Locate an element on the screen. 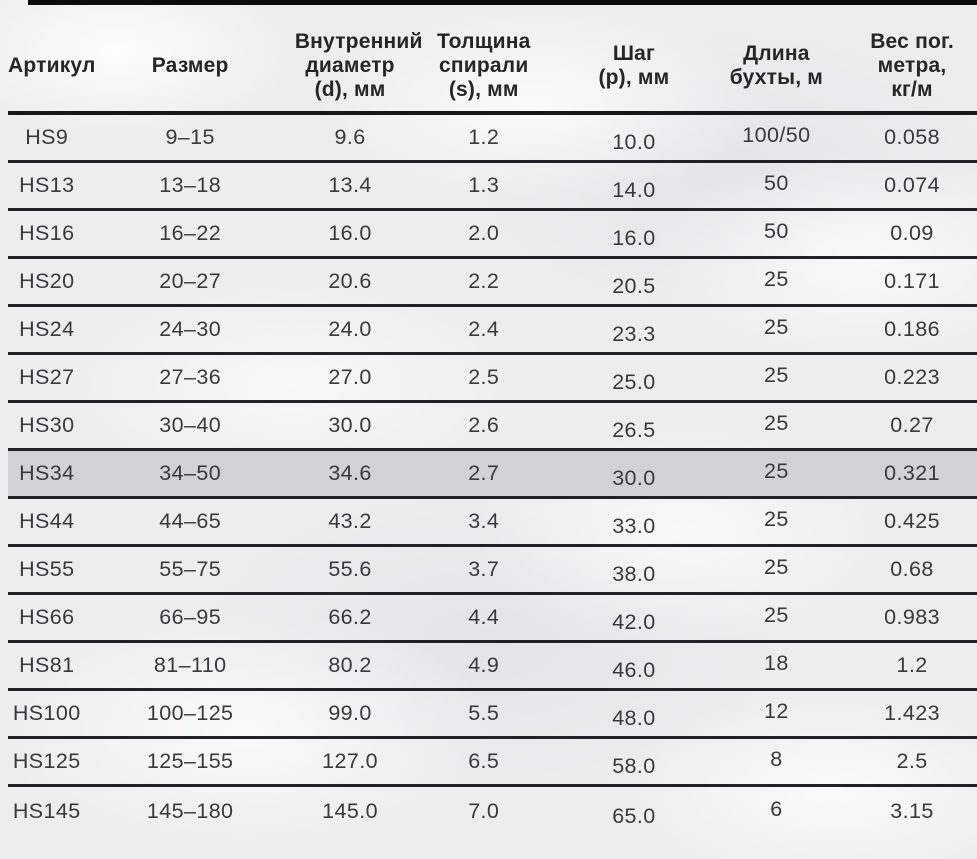 This screenshot has height=859, width=977. cell-inner-diameter: 127.0 is located at coordinates (350, 761).